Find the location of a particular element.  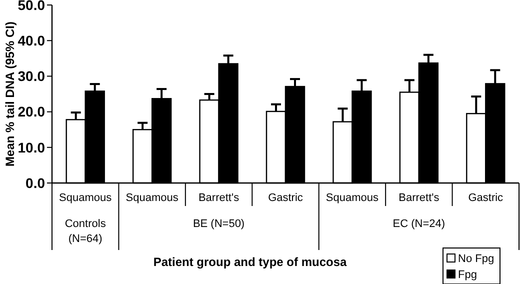

text: EC (N=24) is located at coordinates (419, 224).